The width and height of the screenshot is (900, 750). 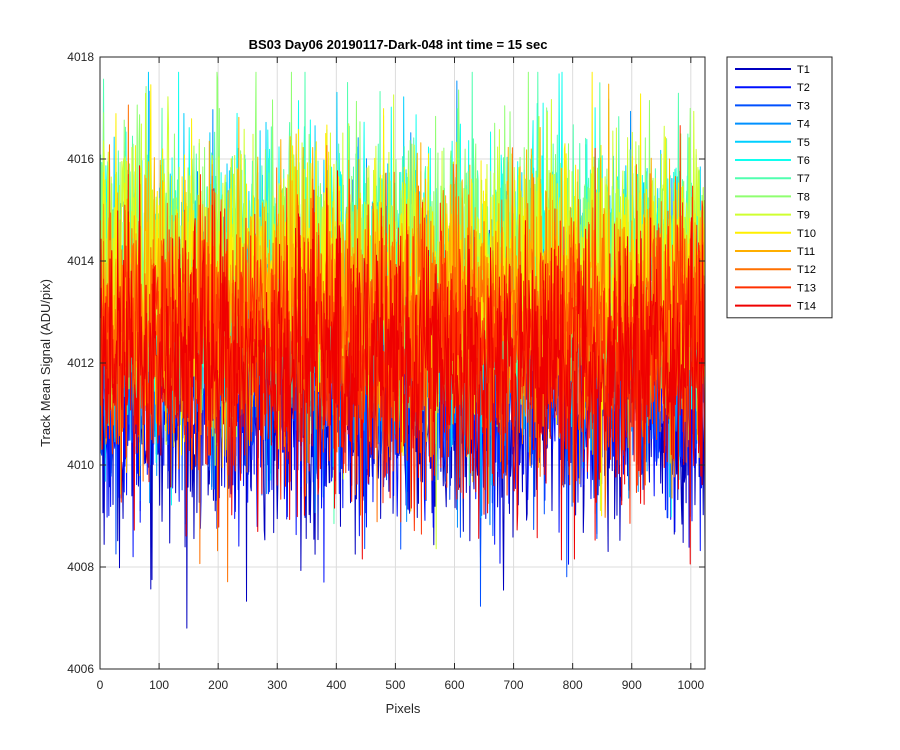 I want to click on legend-label-t7: T7, so click(x=803, y=179).